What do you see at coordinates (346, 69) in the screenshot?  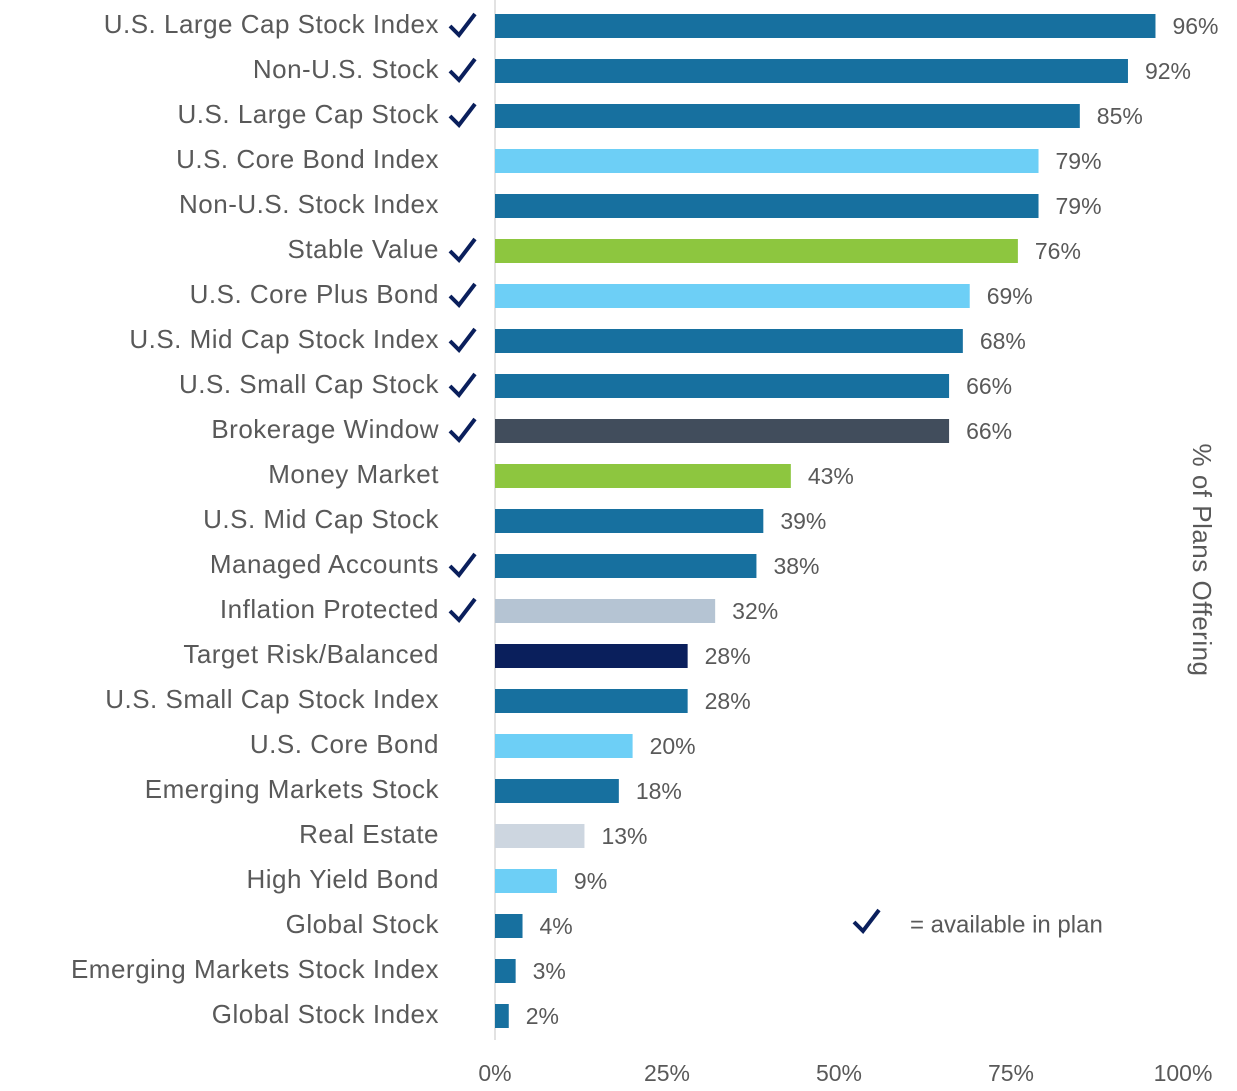 I see `category-label: Non-U.S. Stock` at bounding box center [346, 69].